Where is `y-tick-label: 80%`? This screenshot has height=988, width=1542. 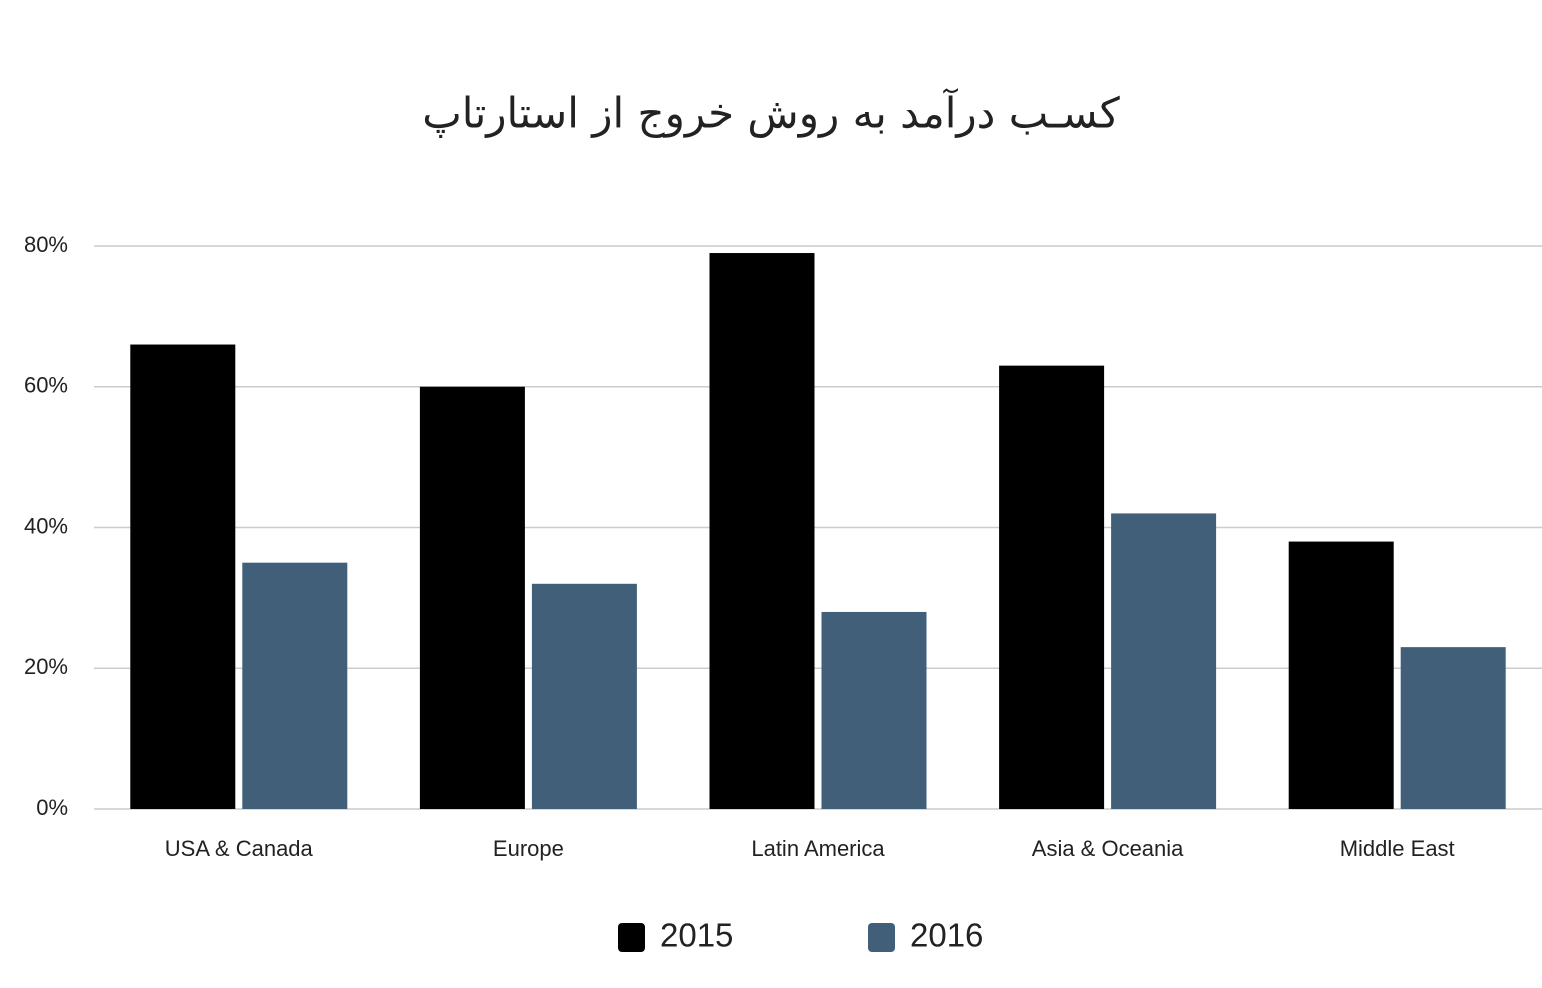
y-tick-label: 80% is located at coordinates (46, 244).